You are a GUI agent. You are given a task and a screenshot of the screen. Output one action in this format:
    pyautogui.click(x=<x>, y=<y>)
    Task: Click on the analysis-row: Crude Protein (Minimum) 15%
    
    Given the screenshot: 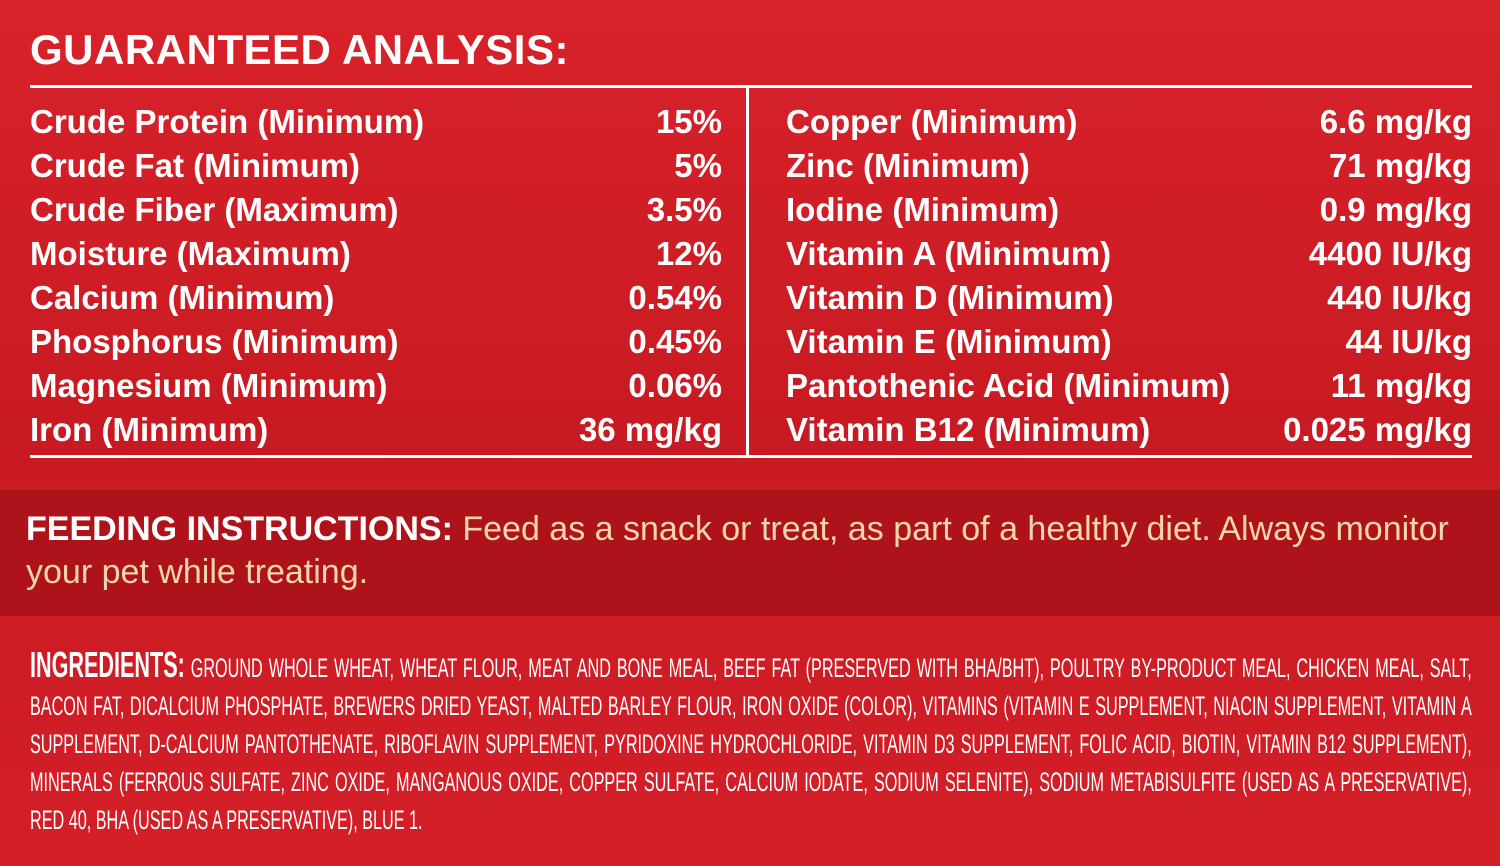 What is the action you would take?
    pyautogui.click(x=376, y=122)
    